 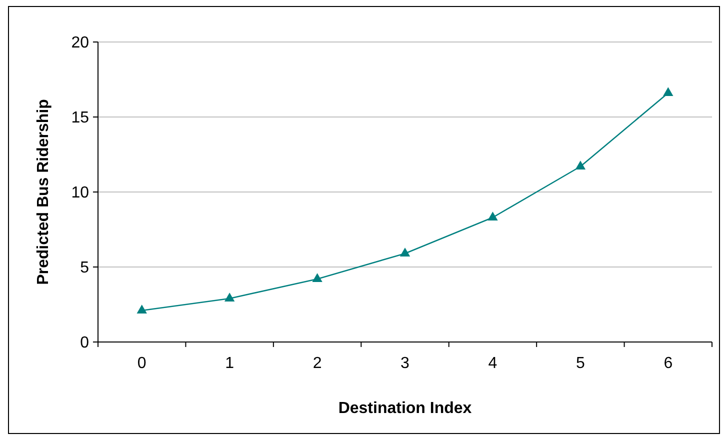 What do you see at coordinates (85, 343) in the screenshot?
I see `y-tick-label: 0` at bounding box center [85, 343].